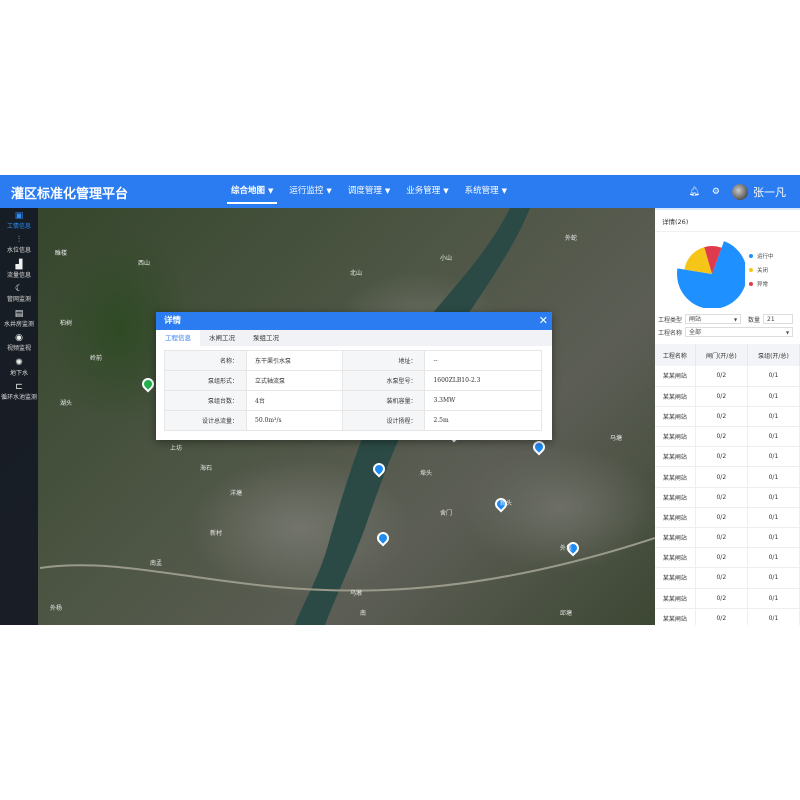 The image size is (800, 800). Describe the element at coordinates (759, 191) in the screenshot. I see `user-menu: 张一凡` at that location.